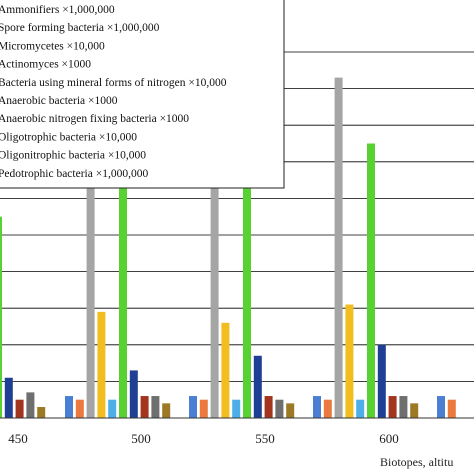 This screenshot has height=474, width=474. Describe the element at coordinates (45, 65) in the screenshot. I see `legend-label: Actinomyces ×1000` at that location.